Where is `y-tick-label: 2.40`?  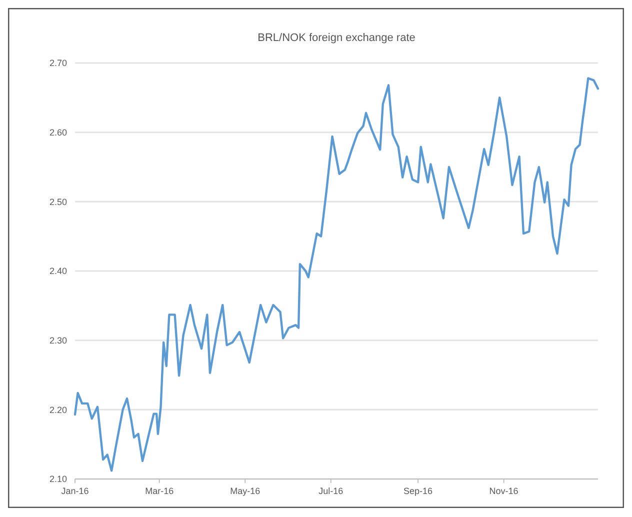
y-tick-label: 2.40 is located at coordinates (58, 271).